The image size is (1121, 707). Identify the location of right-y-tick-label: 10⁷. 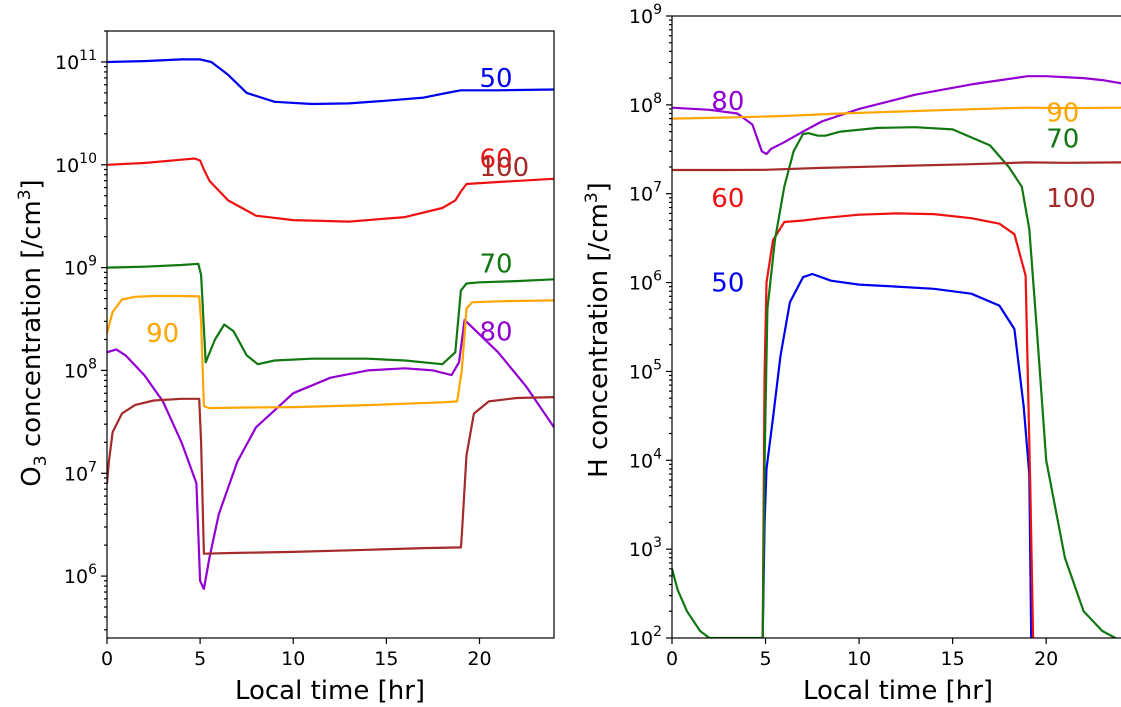
(645, 193).